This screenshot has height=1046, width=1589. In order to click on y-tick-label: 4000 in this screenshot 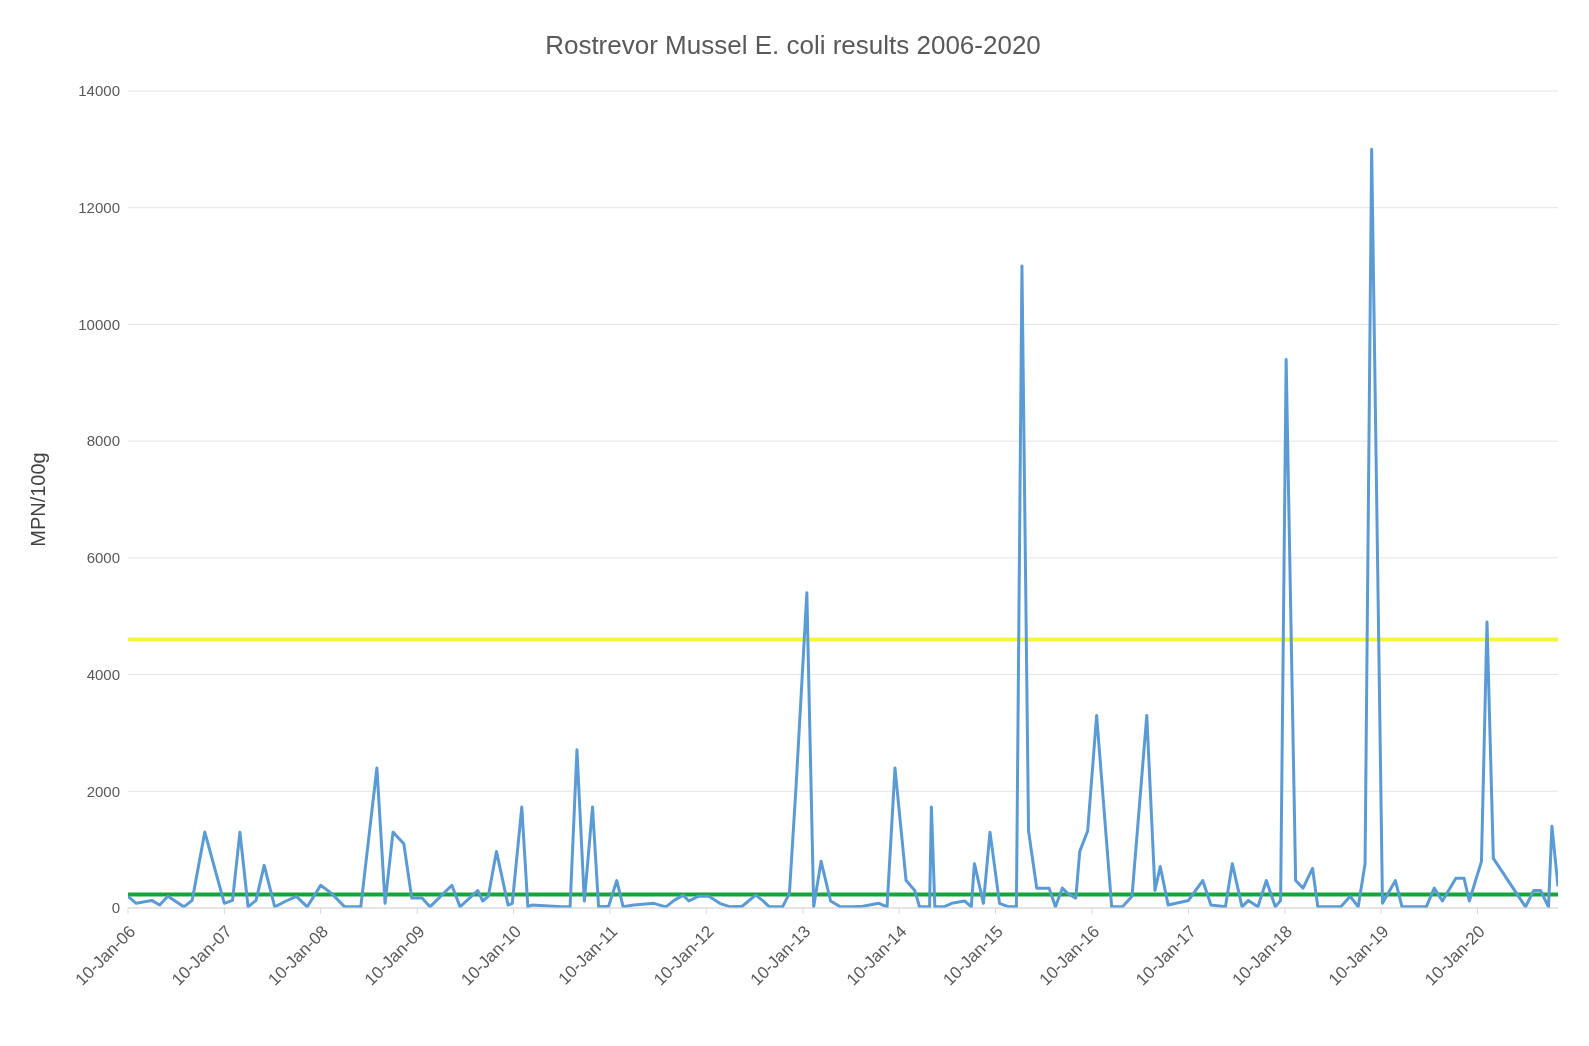, I will do `click(103, 674)`.